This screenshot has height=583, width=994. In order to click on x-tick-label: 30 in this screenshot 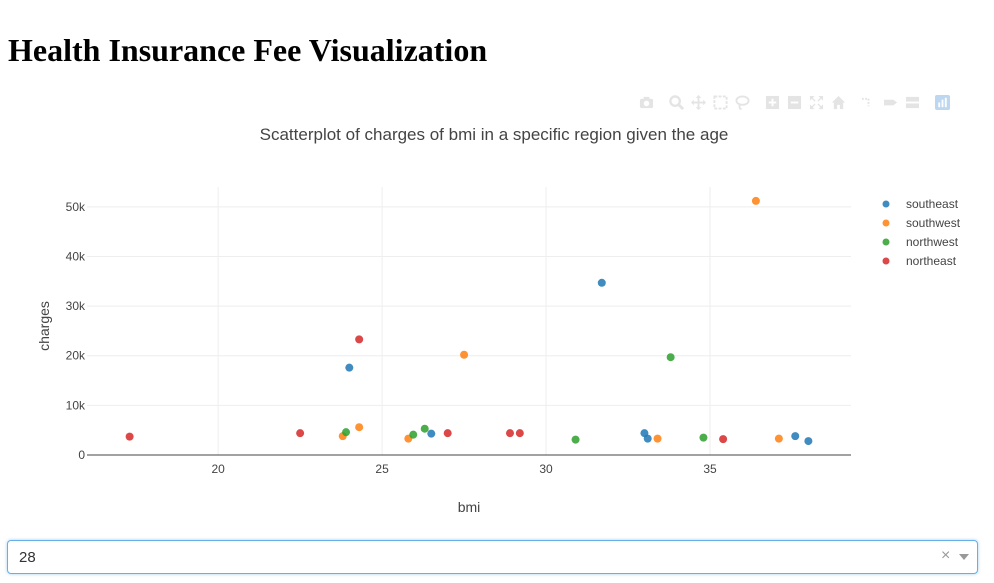, I will do `click(546, 469)`.